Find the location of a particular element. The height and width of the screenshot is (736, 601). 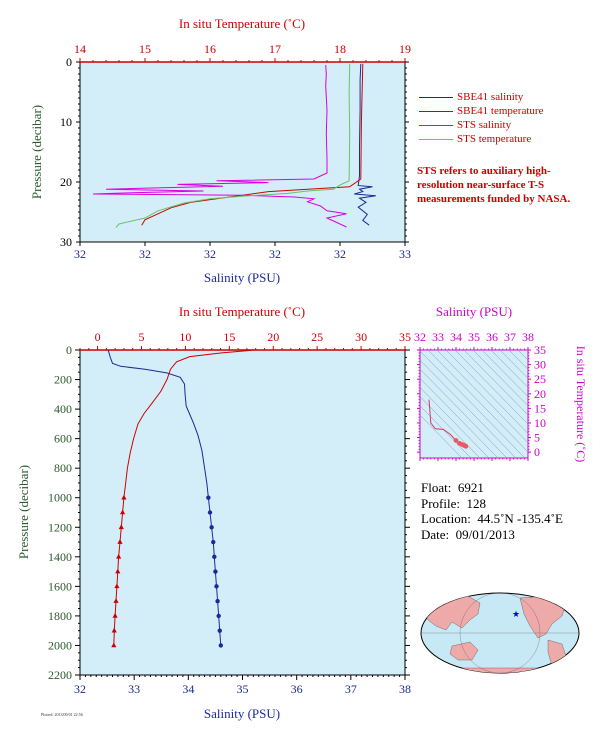

ts-sal-tick-label: 35 is located at coordinates (474, 337).